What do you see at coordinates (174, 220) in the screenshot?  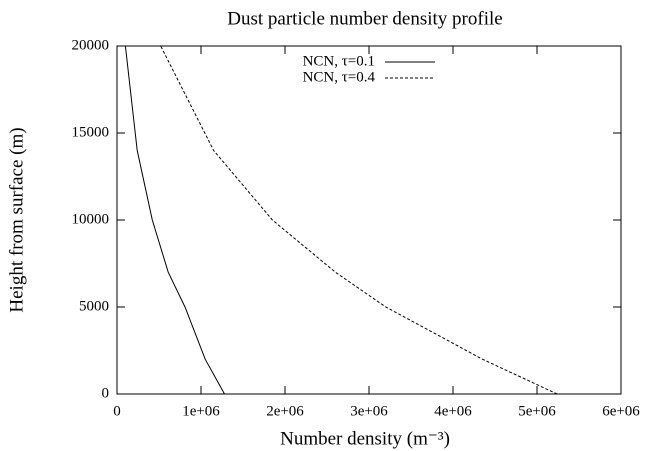 I see `data-line` at bounding box center [174, 220].